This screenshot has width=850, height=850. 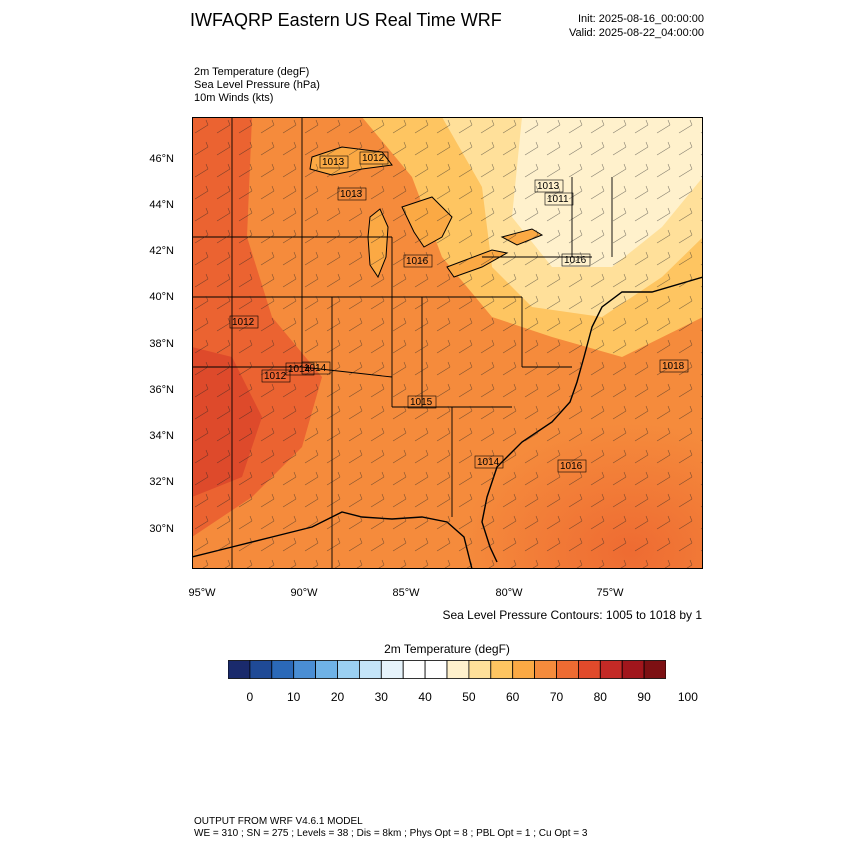 I want to click on field-label-temperature: 2m Temperature (degF), so click(x=252, y=72).